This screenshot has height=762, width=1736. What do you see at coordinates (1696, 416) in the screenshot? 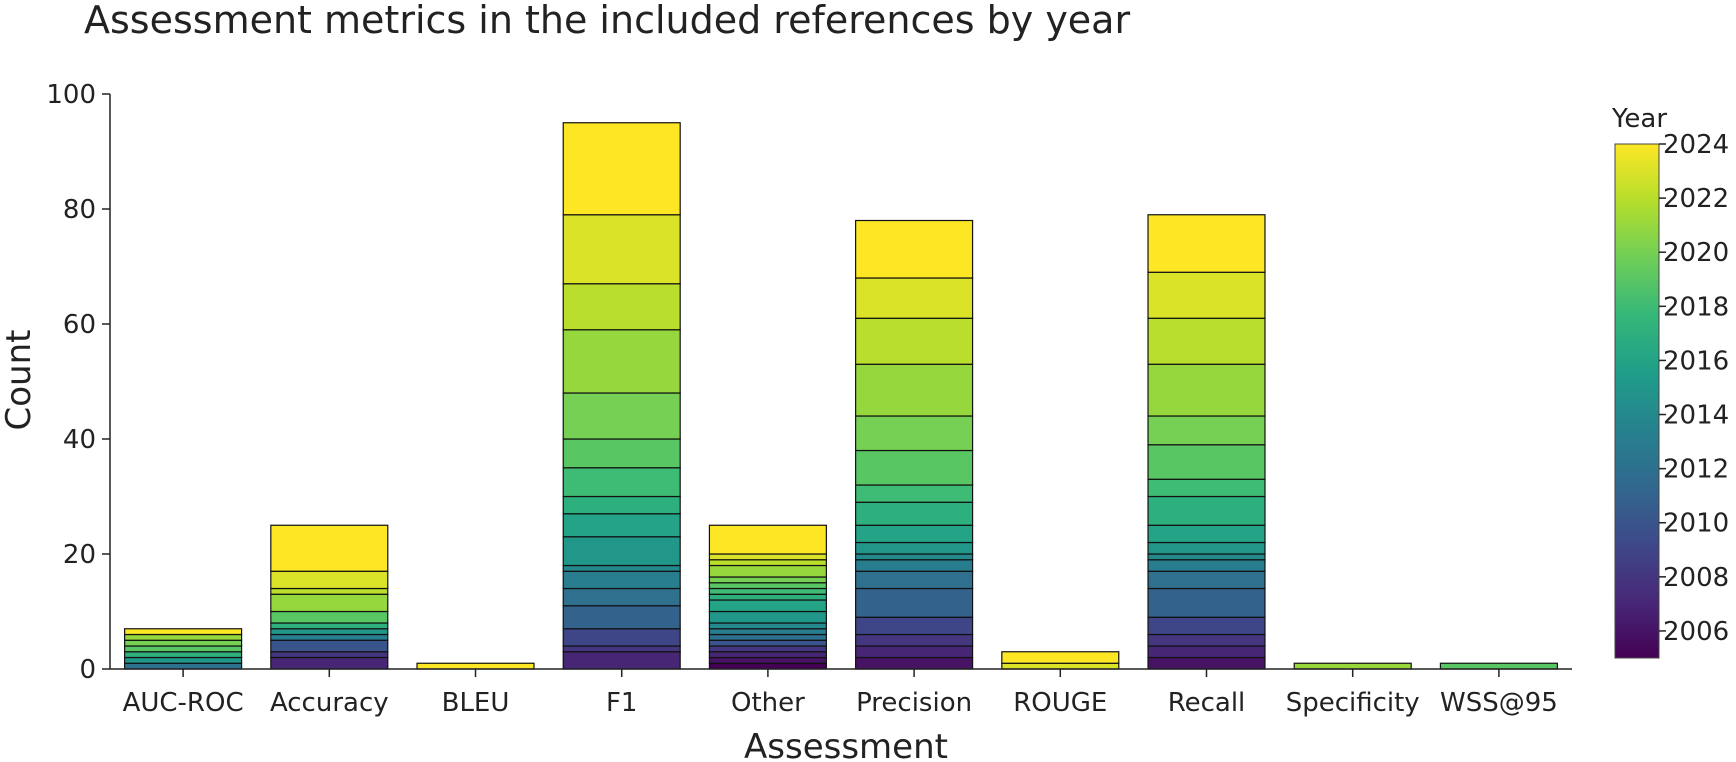
I see `colorbar-tick-label: 2014` at bounding box center [1696, 416].